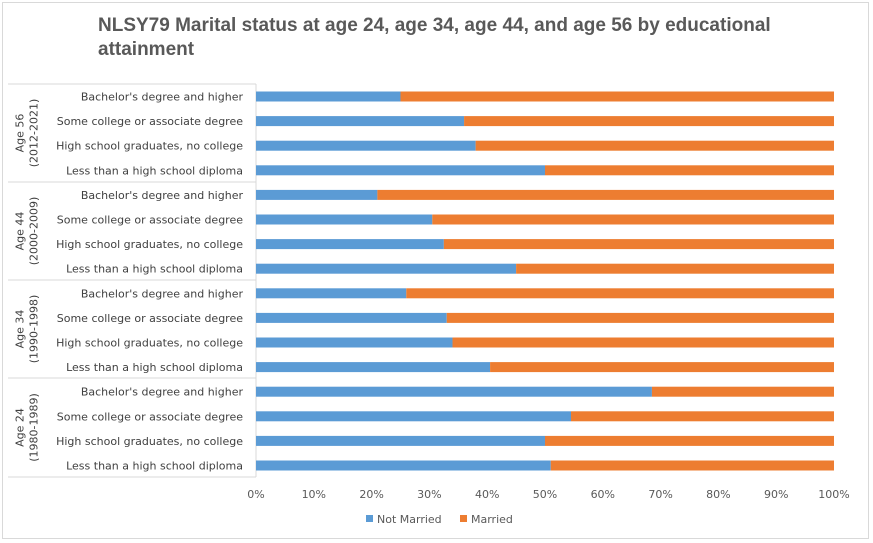 The height and width of the screenshot is (543, 873). Describe the element at coordinates (20, 427) in the screenshot. I see `group-label-line: Age 24` at that location.